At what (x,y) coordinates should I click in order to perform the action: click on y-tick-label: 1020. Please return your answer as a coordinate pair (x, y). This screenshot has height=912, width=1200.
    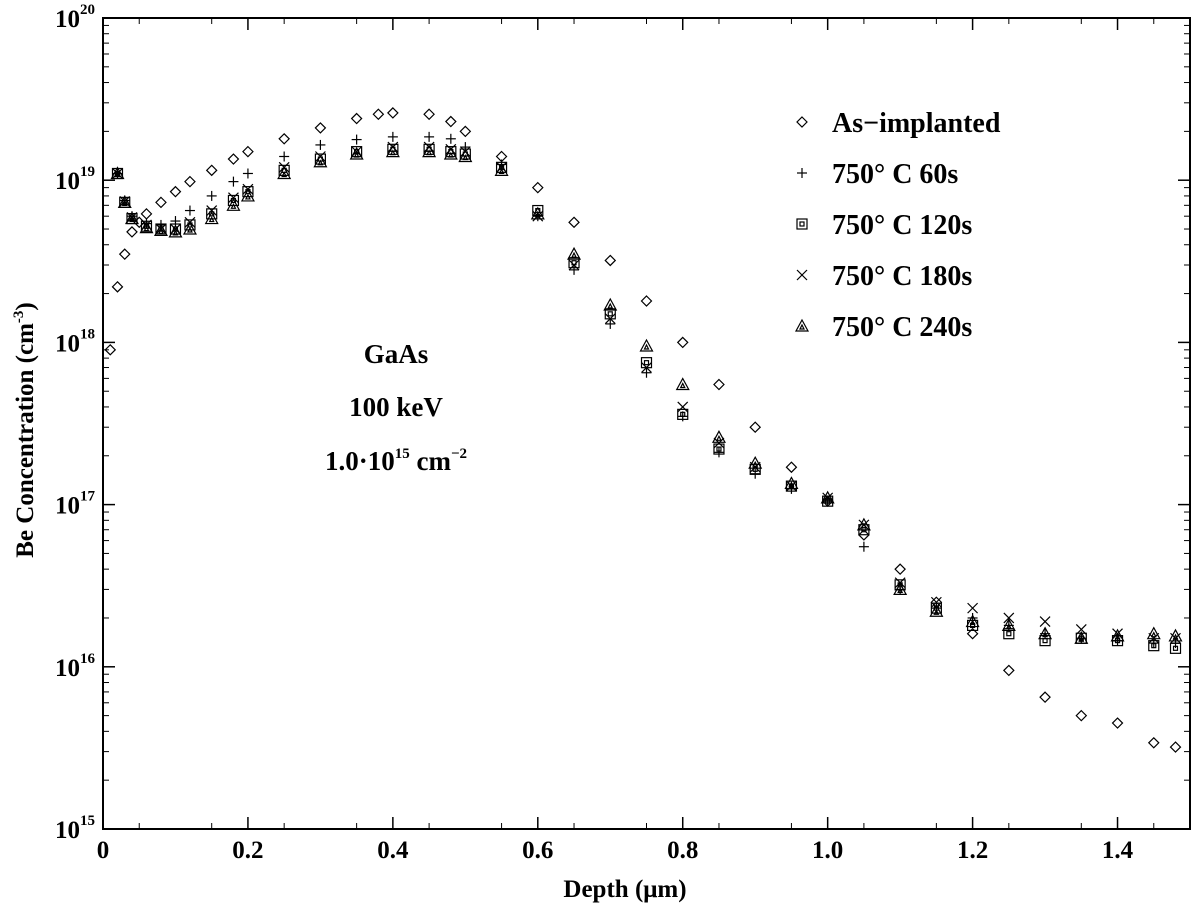
    Looking at the image, I should click on (75, 17).